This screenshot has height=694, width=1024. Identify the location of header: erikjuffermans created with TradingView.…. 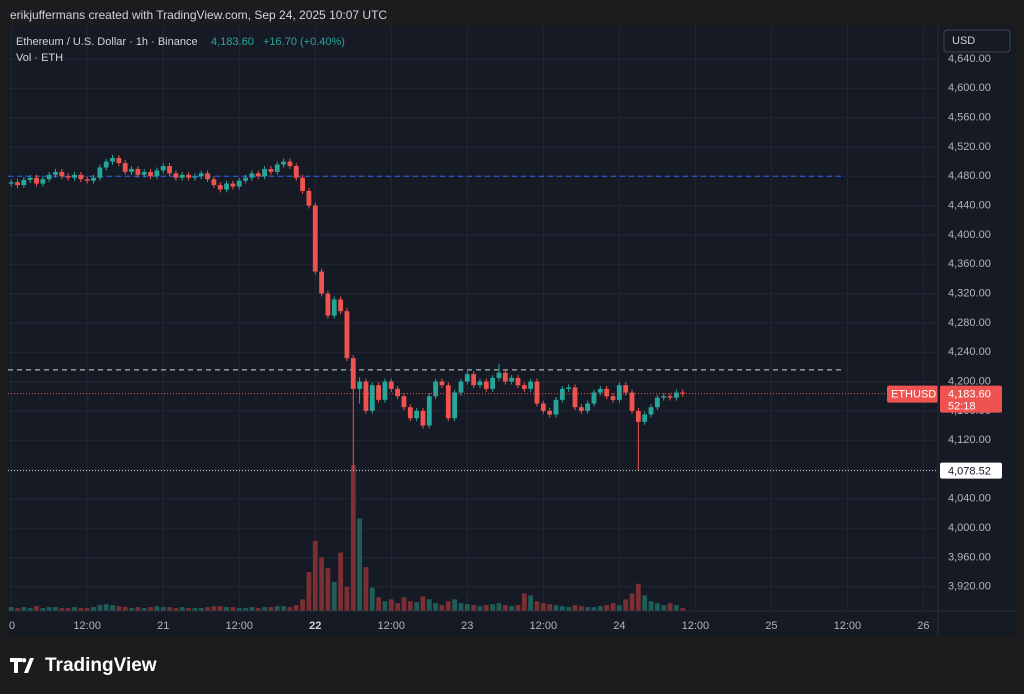
(198, 15).